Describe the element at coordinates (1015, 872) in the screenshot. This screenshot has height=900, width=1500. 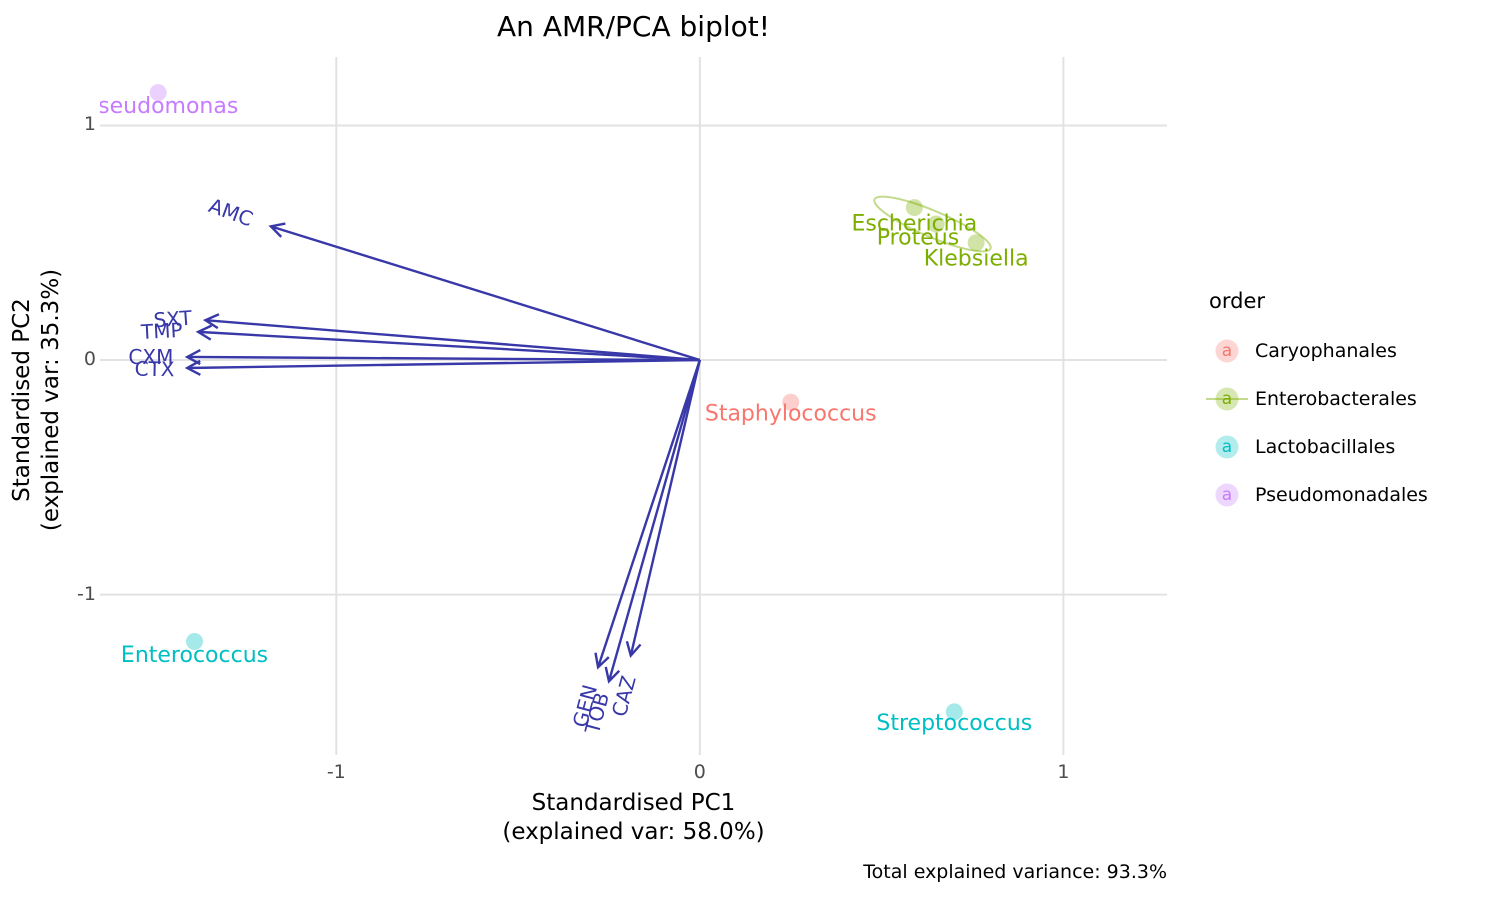
I see `total-variance-caption: Total explained variance: 93.3%` at that location.